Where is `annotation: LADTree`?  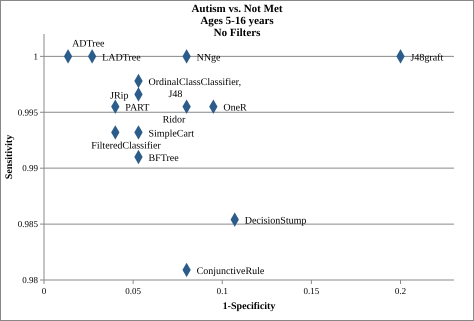 annotation: LADTree is located at coordinates (122, 58).